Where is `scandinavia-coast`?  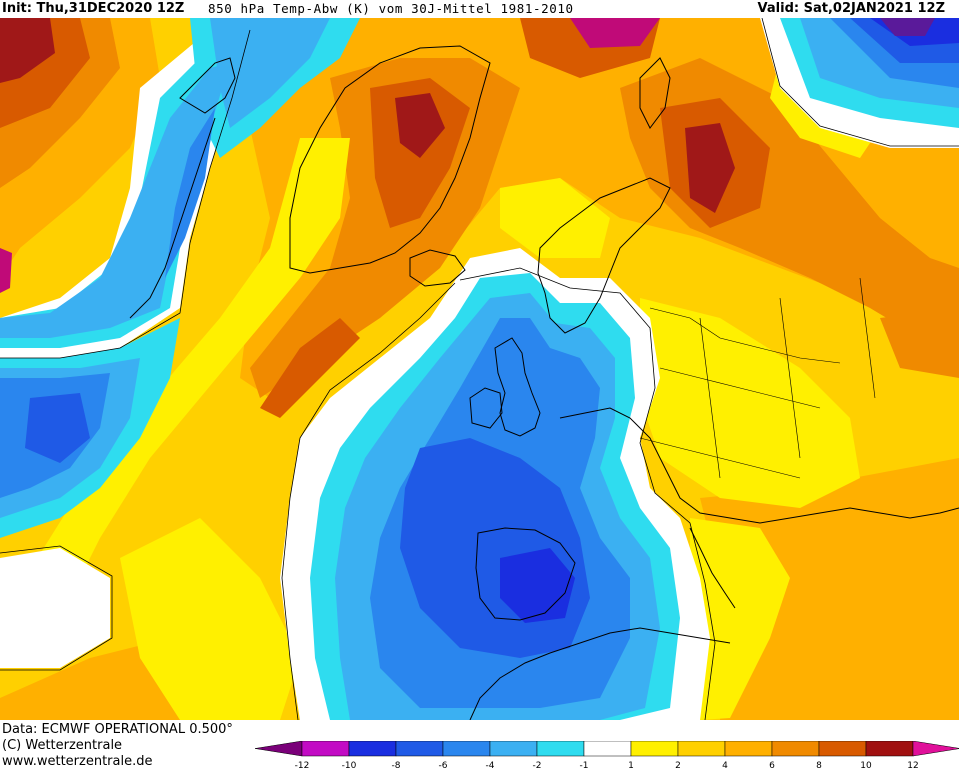 scandinavia-coast is located at coordinates (604, 255).